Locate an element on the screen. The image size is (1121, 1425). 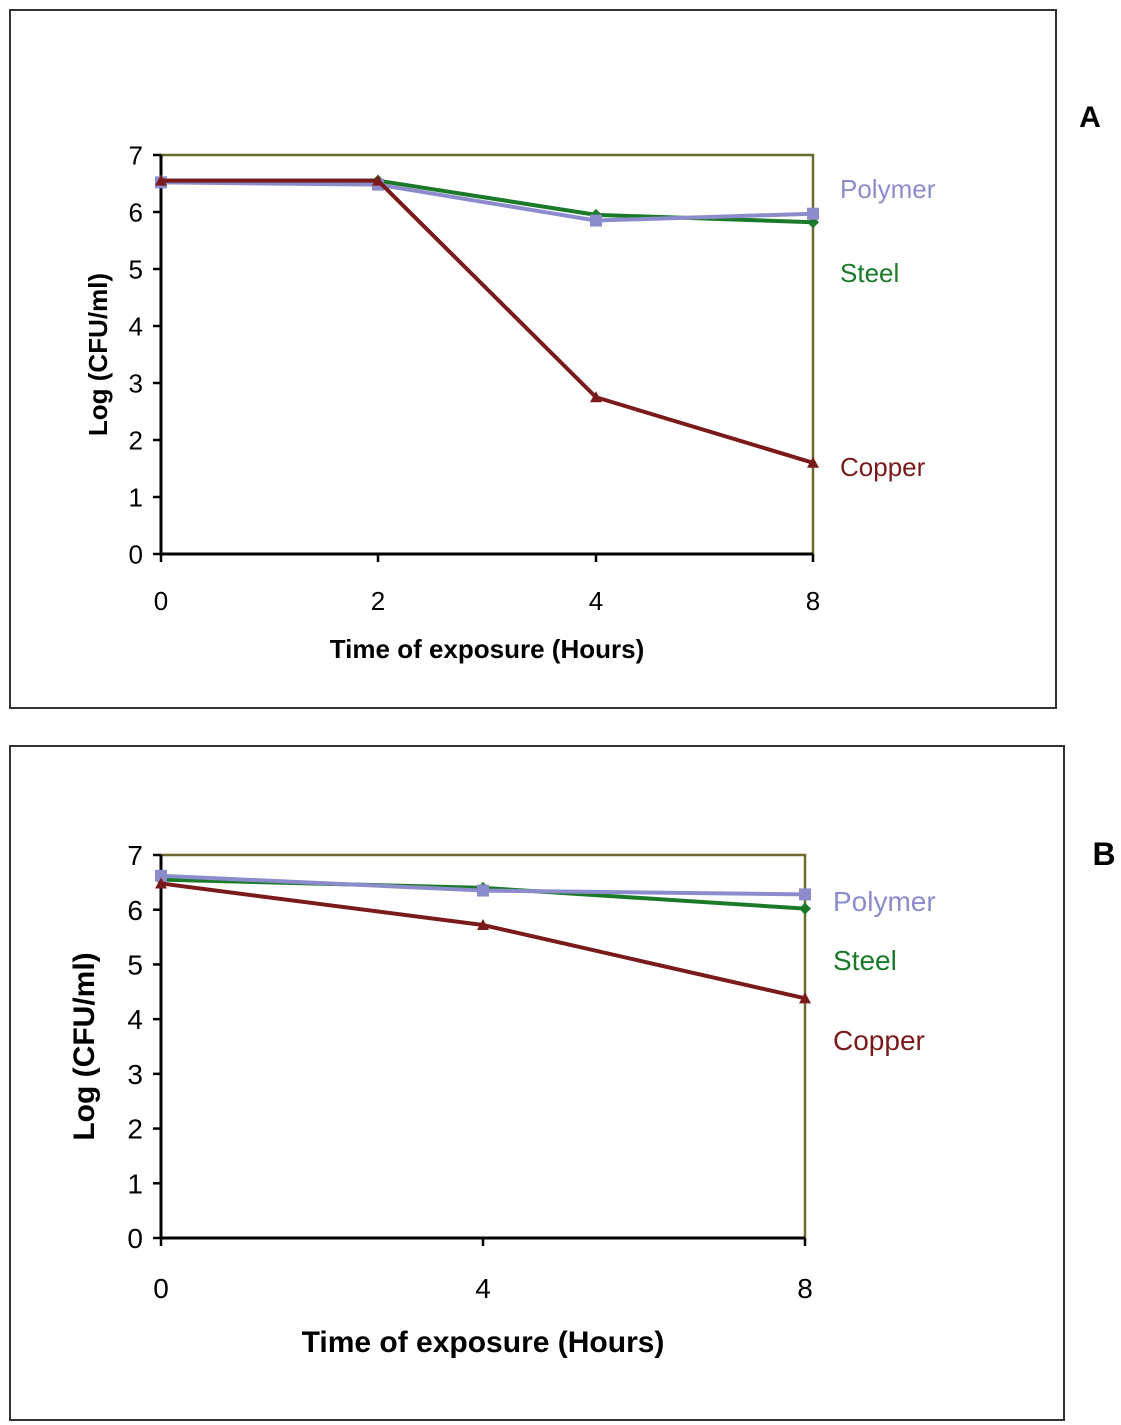
panel-label: B is located at coordinates (1103, 854).